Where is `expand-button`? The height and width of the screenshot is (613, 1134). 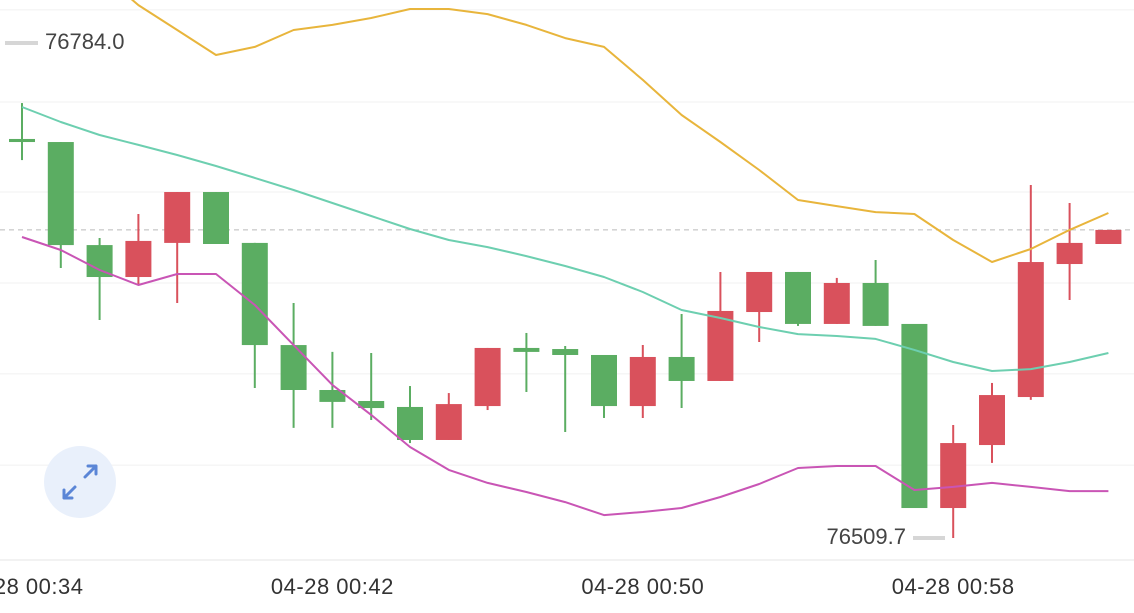
expand-button is located at coordinates (80, 482).